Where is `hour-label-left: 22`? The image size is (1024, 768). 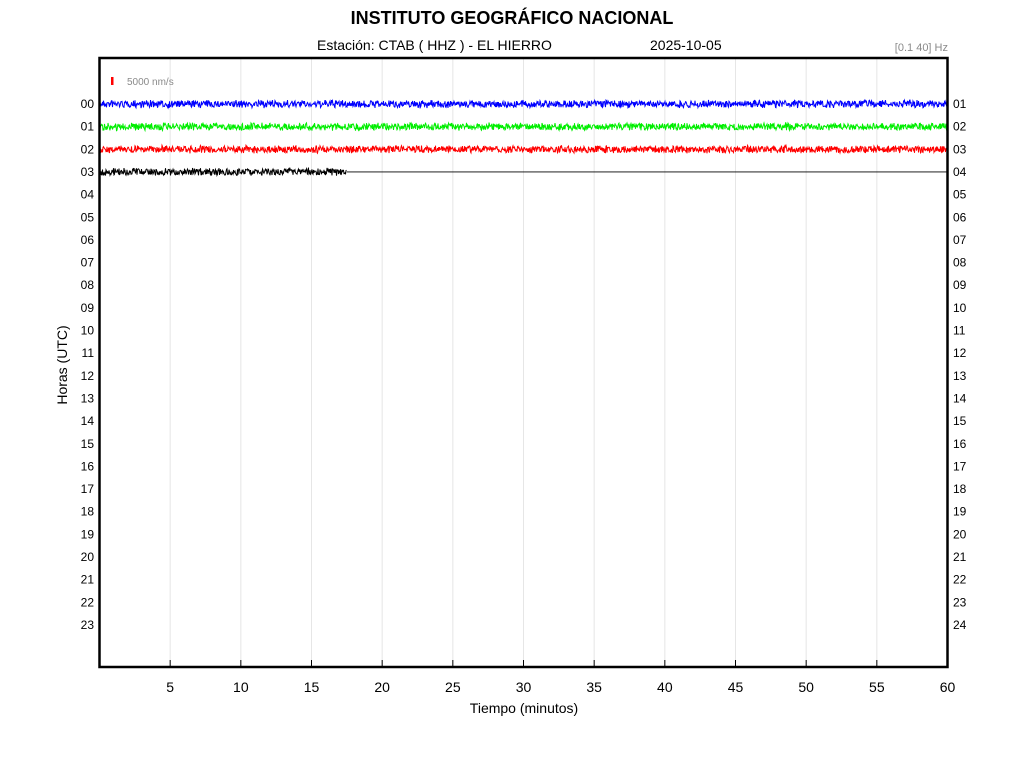 hour-label-left: 22 is located at coordinates (88, 602).